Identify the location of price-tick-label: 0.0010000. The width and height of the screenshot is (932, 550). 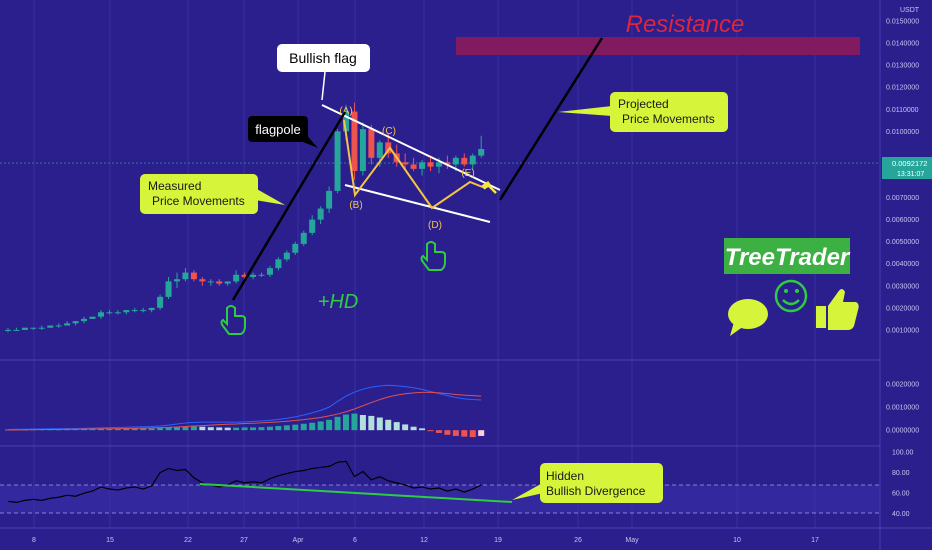
(902, 330).